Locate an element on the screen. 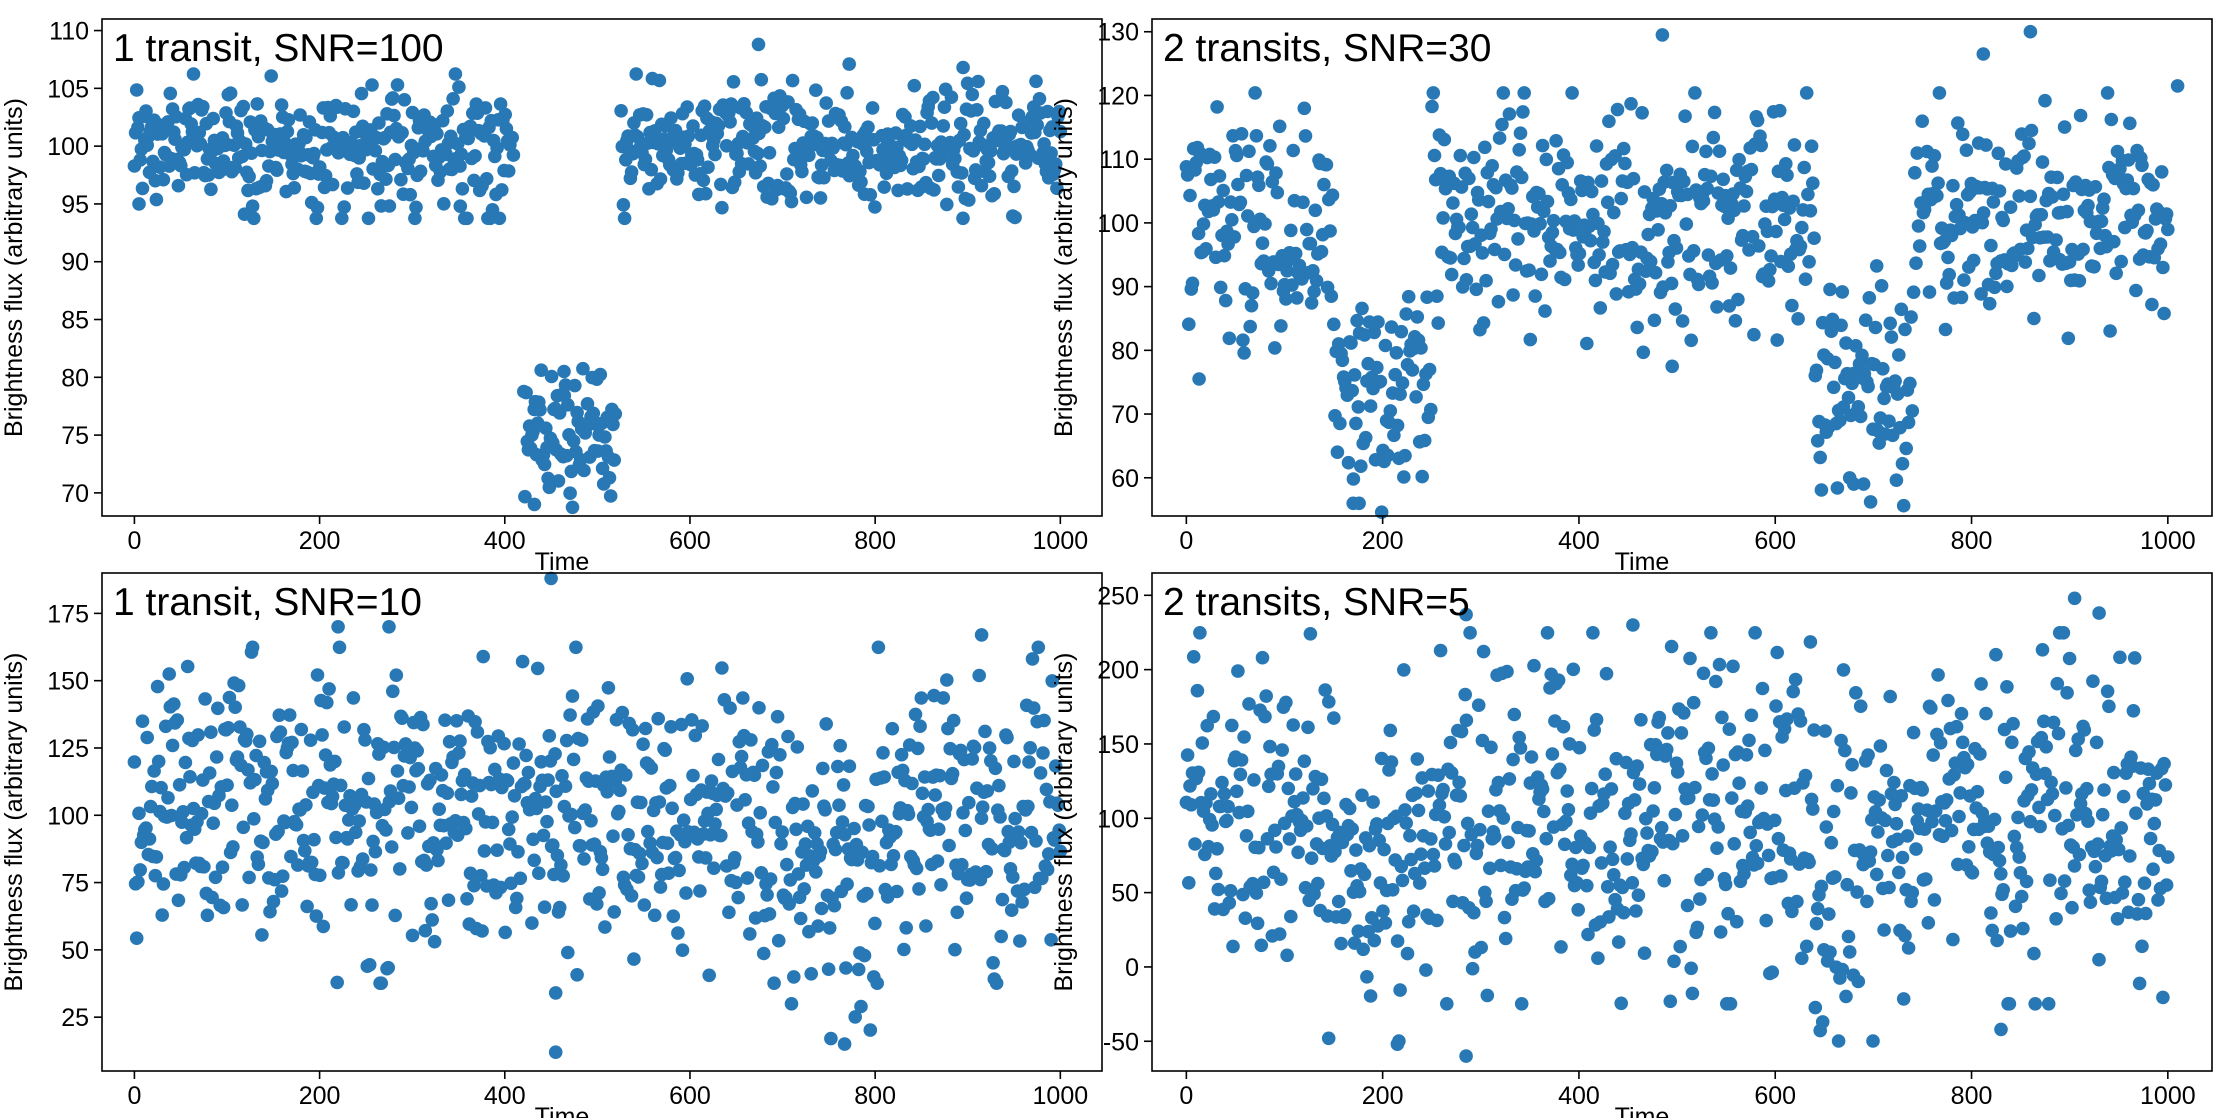 Image resolution: width=2221 pixels, height=1118 pixels. y-tick-label: 200 is located at coordinates (1118, 671).